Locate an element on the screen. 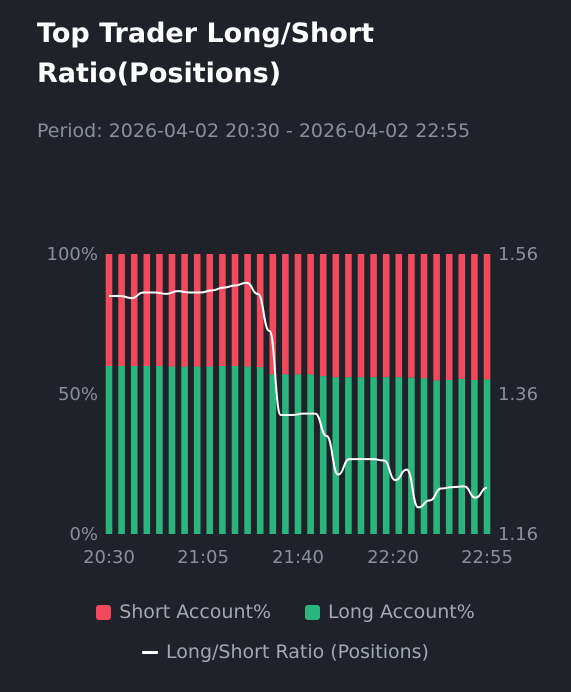 This screenshot has width=571, height=692. ratio-line-swatch-icon is located at coordinates (150, 652).